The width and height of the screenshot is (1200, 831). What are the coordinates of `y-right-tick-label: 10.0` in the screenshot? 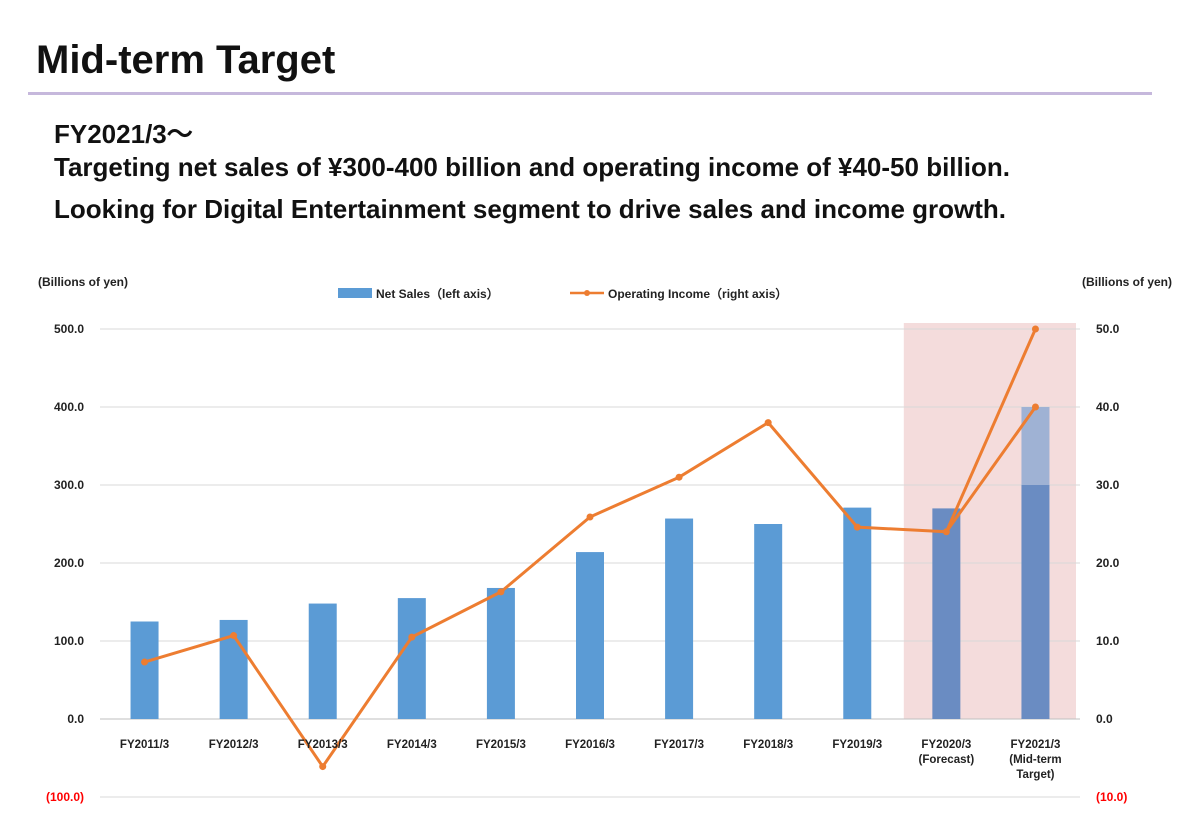 It's located at (1108, 641).